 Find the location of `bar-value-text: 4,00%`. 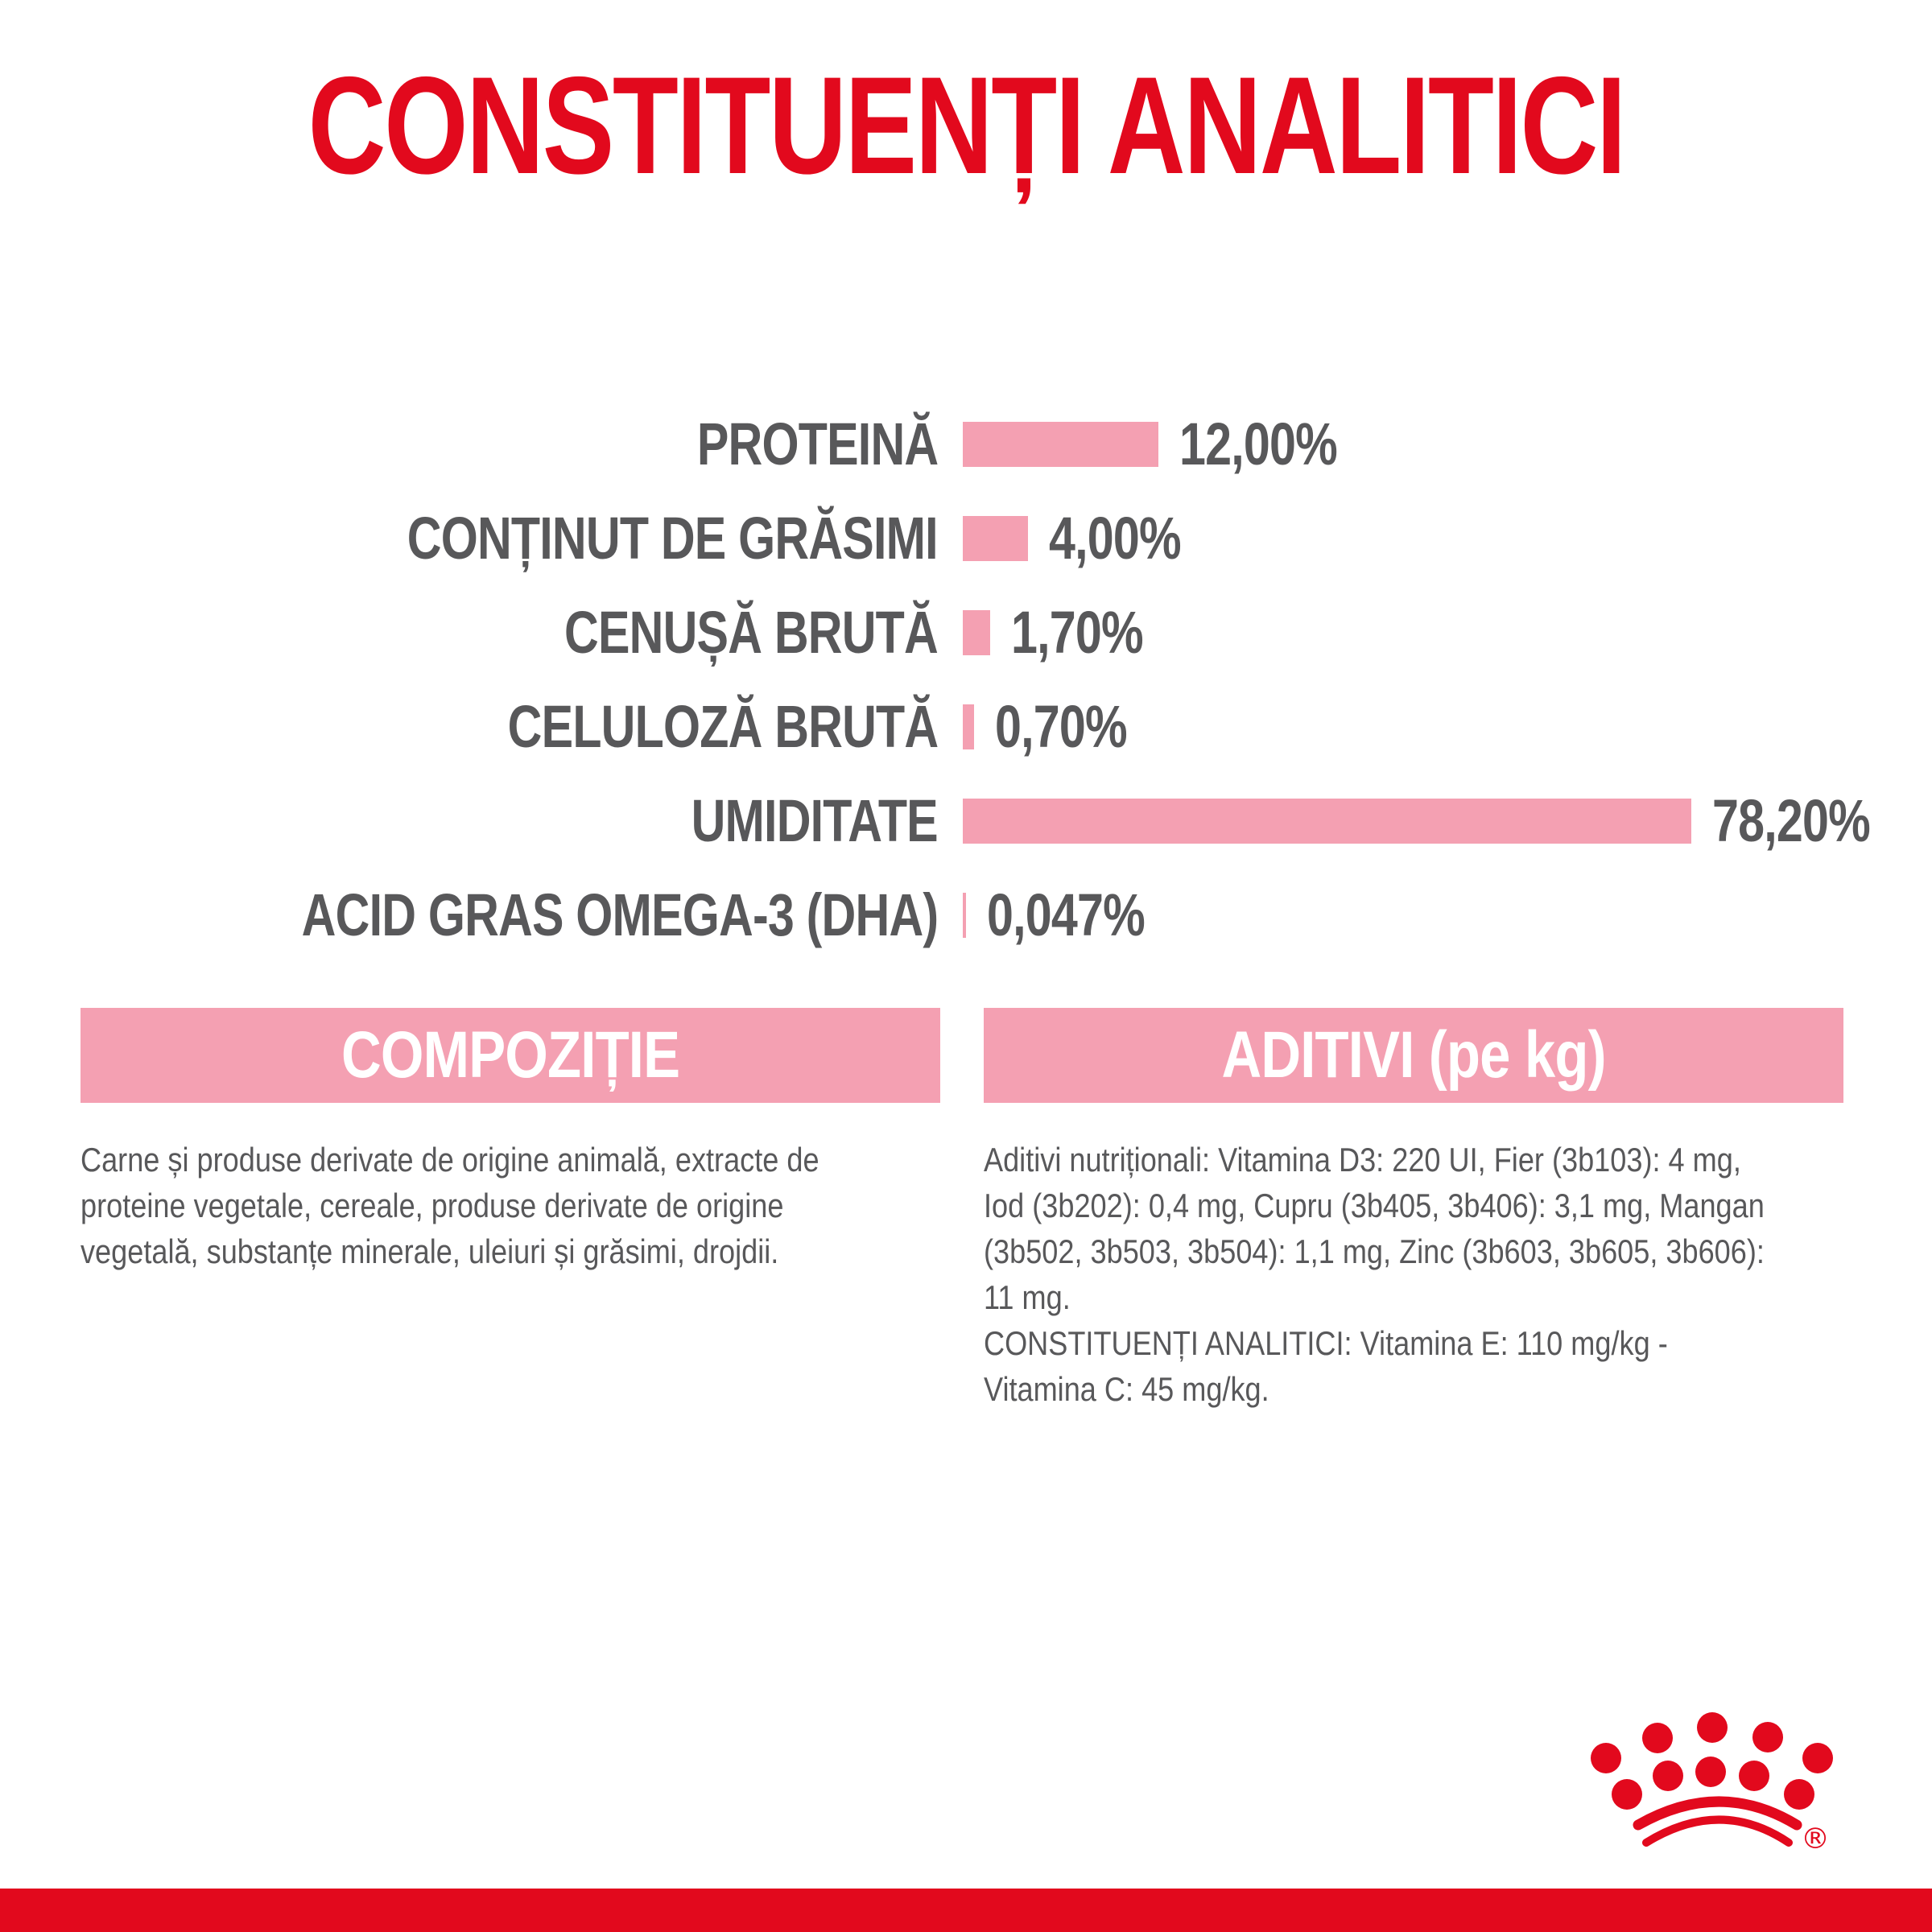

bar-value-text: 4,00% is located at coordinates (1115, 538).